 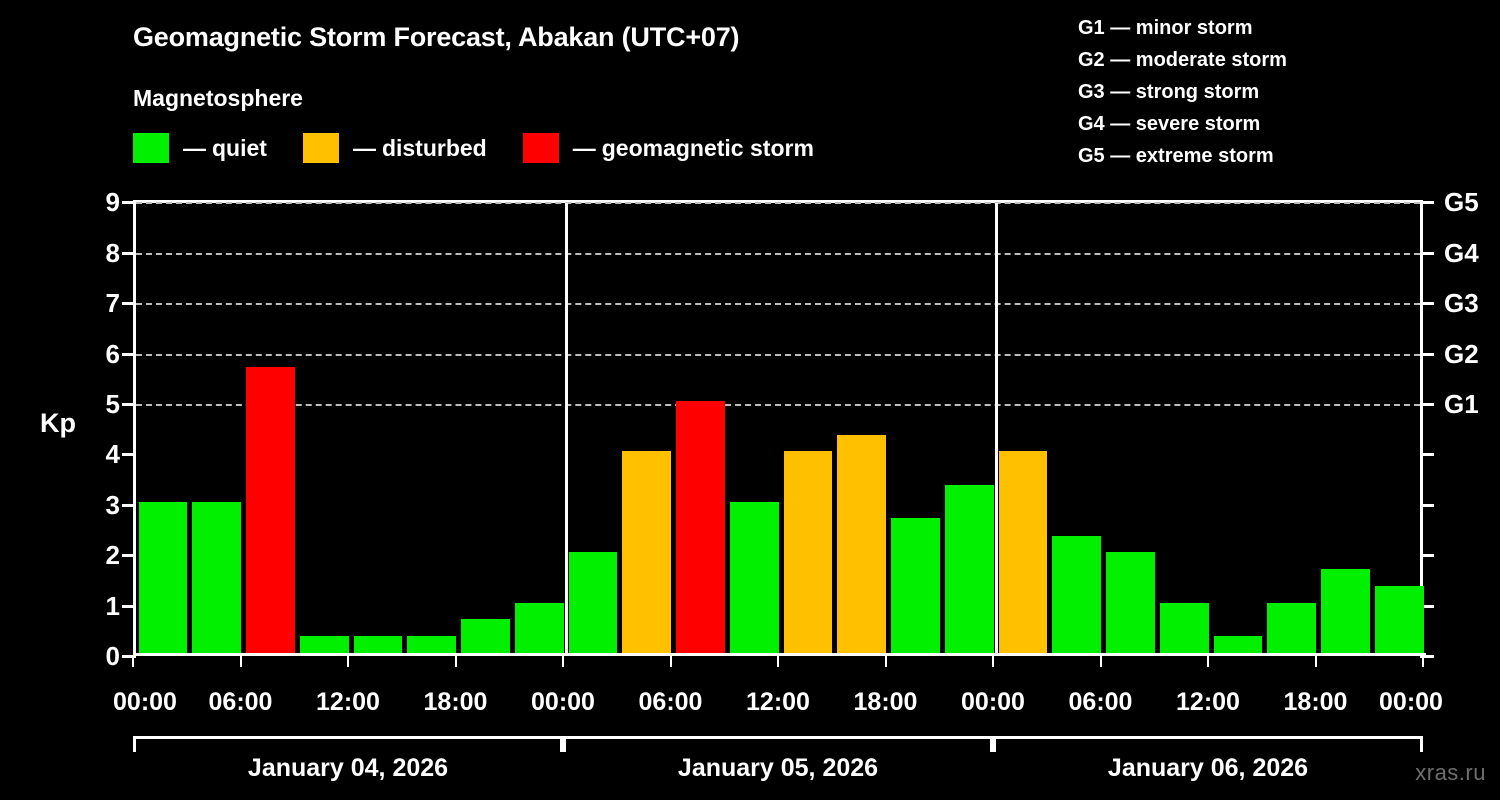 What do you see at coordinates (239, 147) in the screenshot?
I see `legend-label-quiet: quiet` at bounding box center [239, 147].